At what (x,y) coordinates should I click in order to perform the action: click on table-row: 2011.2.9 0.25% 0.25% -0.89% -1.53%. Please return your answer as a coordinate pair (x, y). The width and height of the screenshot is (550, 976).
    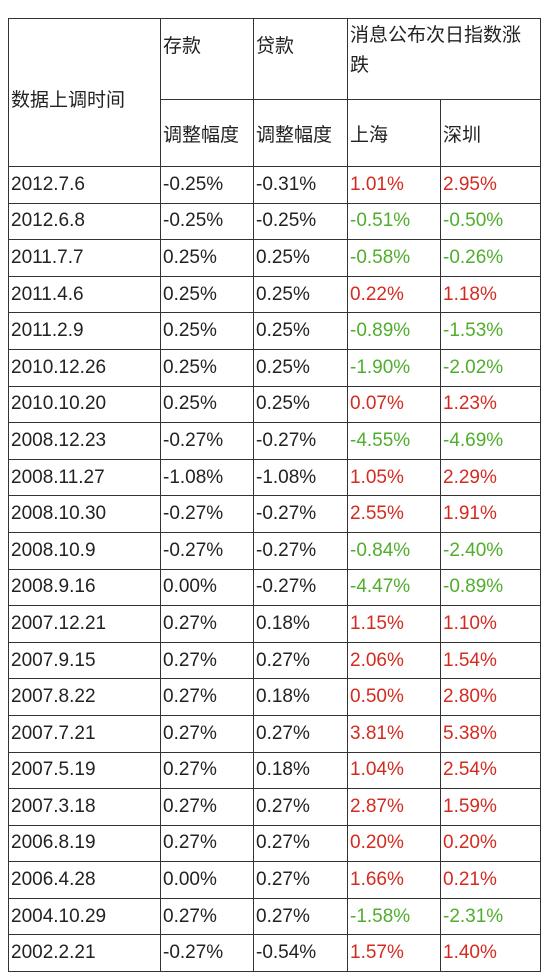
    Looking at the image, I should click on (275, 331).